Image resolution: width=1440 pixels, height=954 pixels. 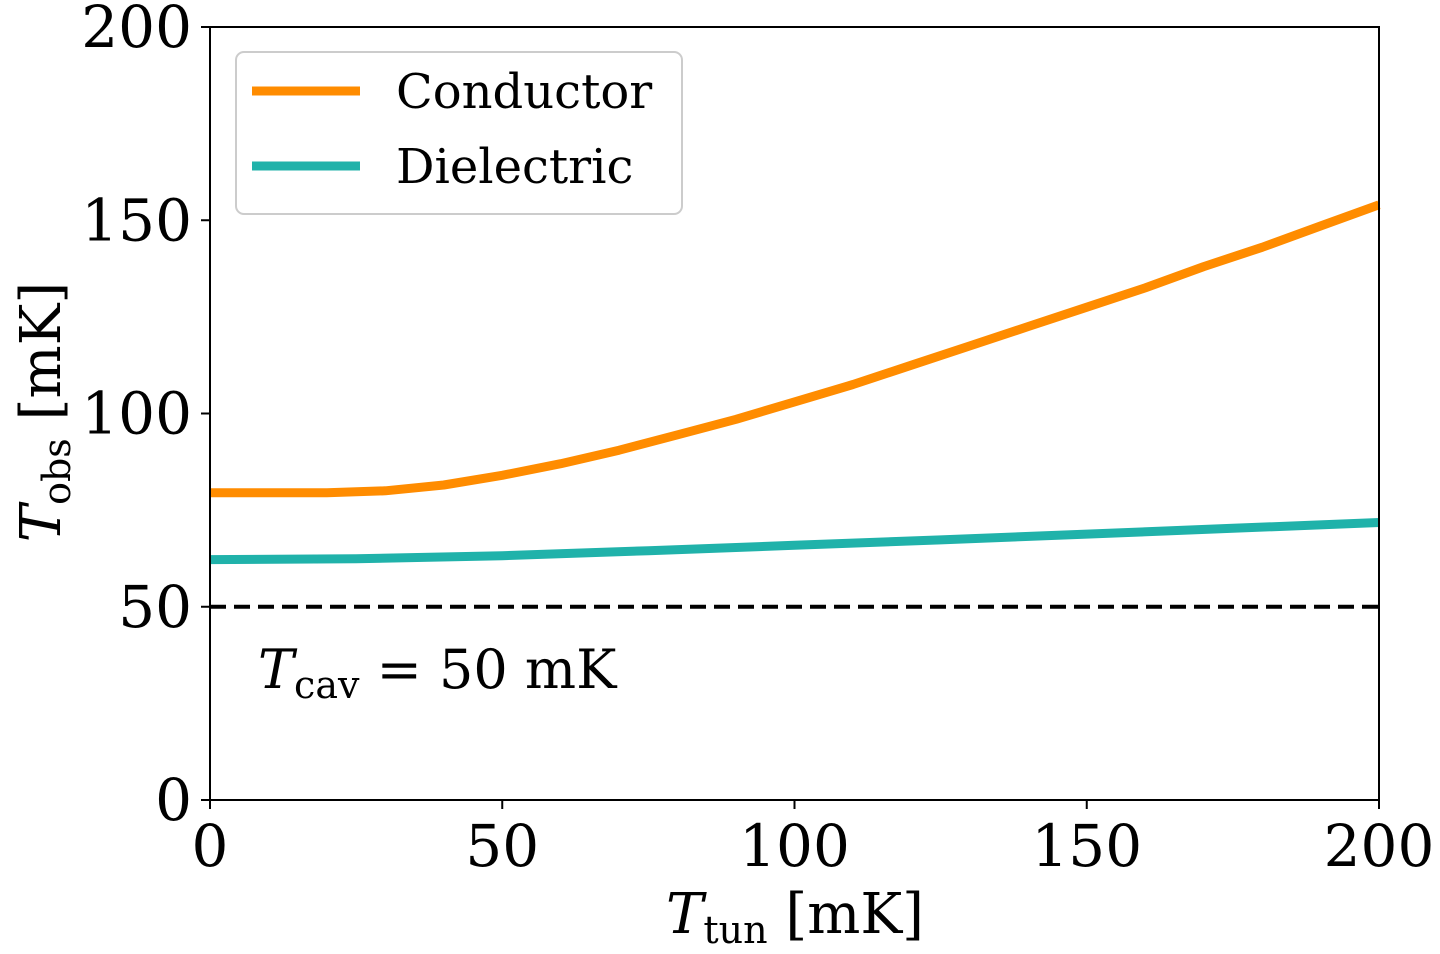 I want to click on y-tick-label: 100, so click(x=136, y=414).